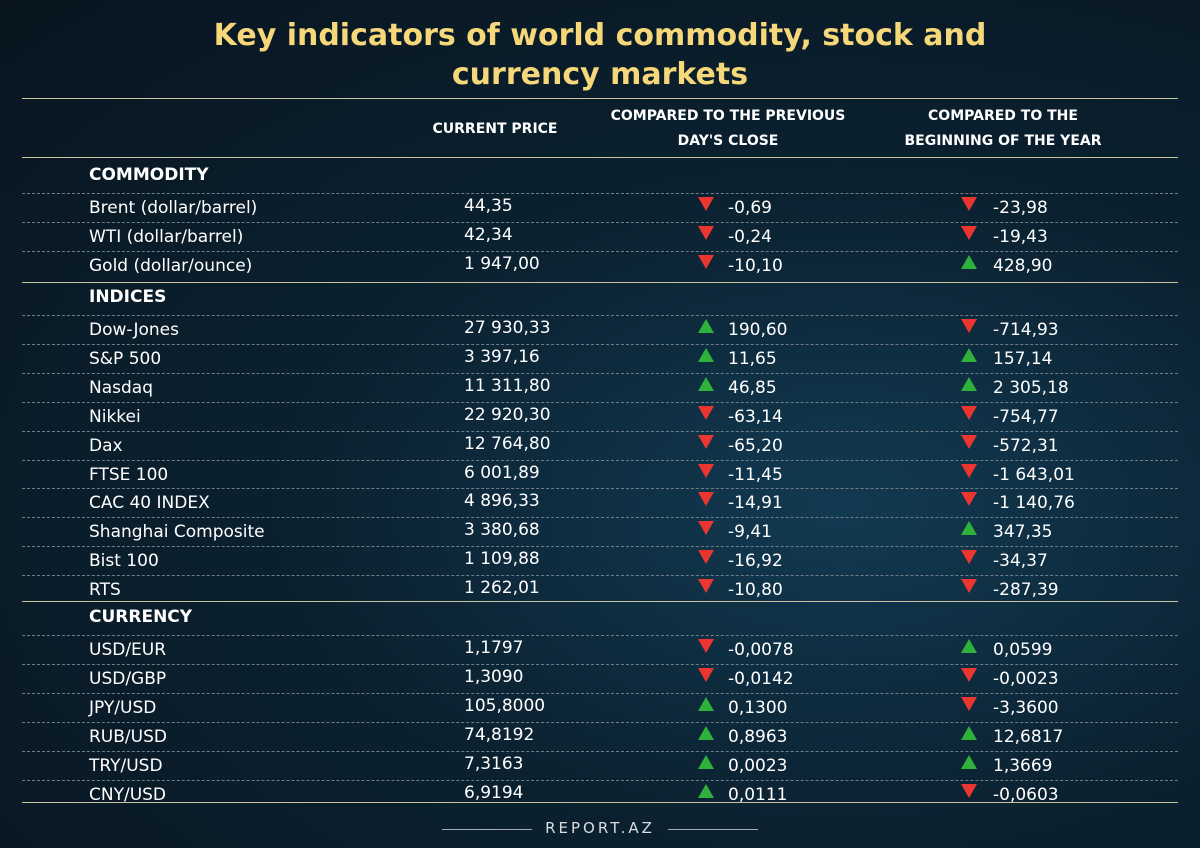 This screenshot has width=1200, height=848. What do you see at coordinates (1020, 236) in the screenshot?
I see `year-change: -19,43` at bounding box center [1020, 236].